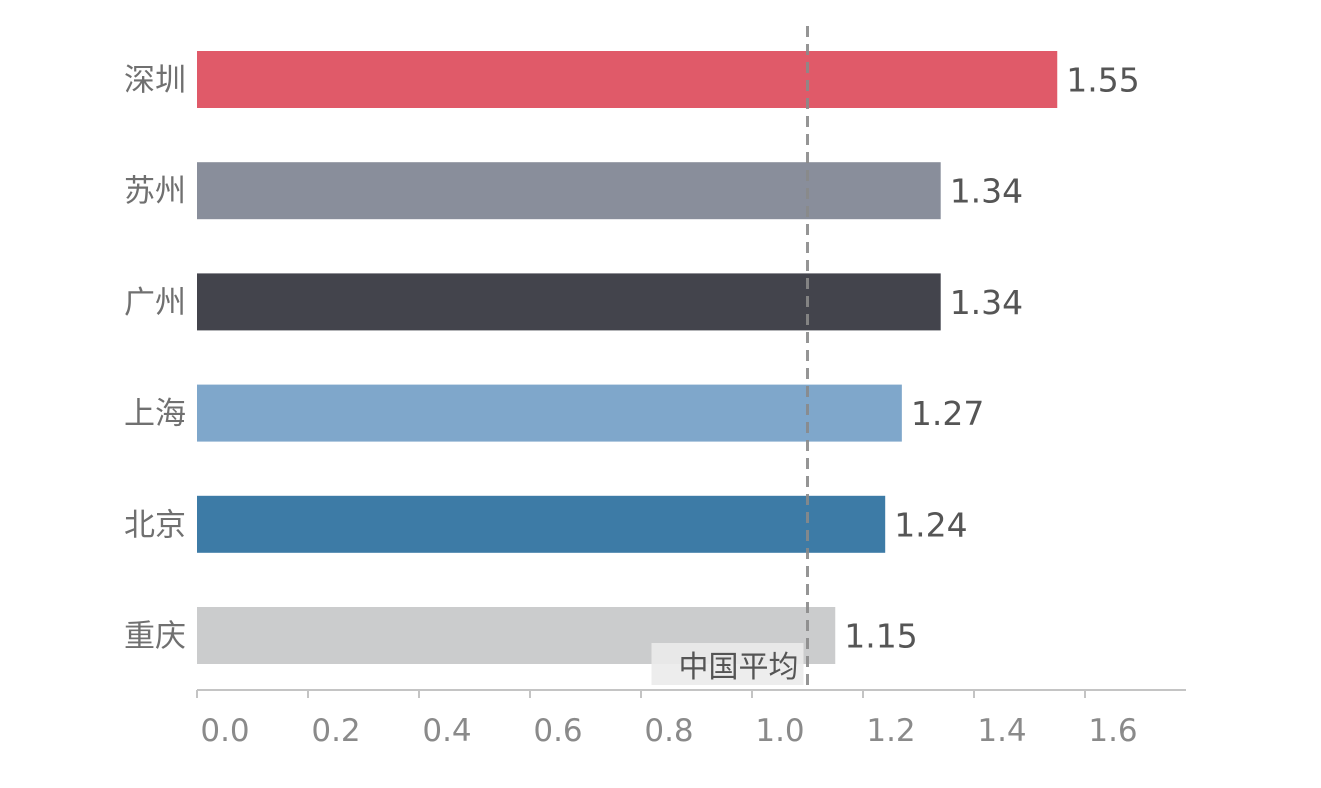  What do you see at coordinates (947, 413) in the screenshot?
I see `value-label: 1.27` at bounding box center [947, 413].